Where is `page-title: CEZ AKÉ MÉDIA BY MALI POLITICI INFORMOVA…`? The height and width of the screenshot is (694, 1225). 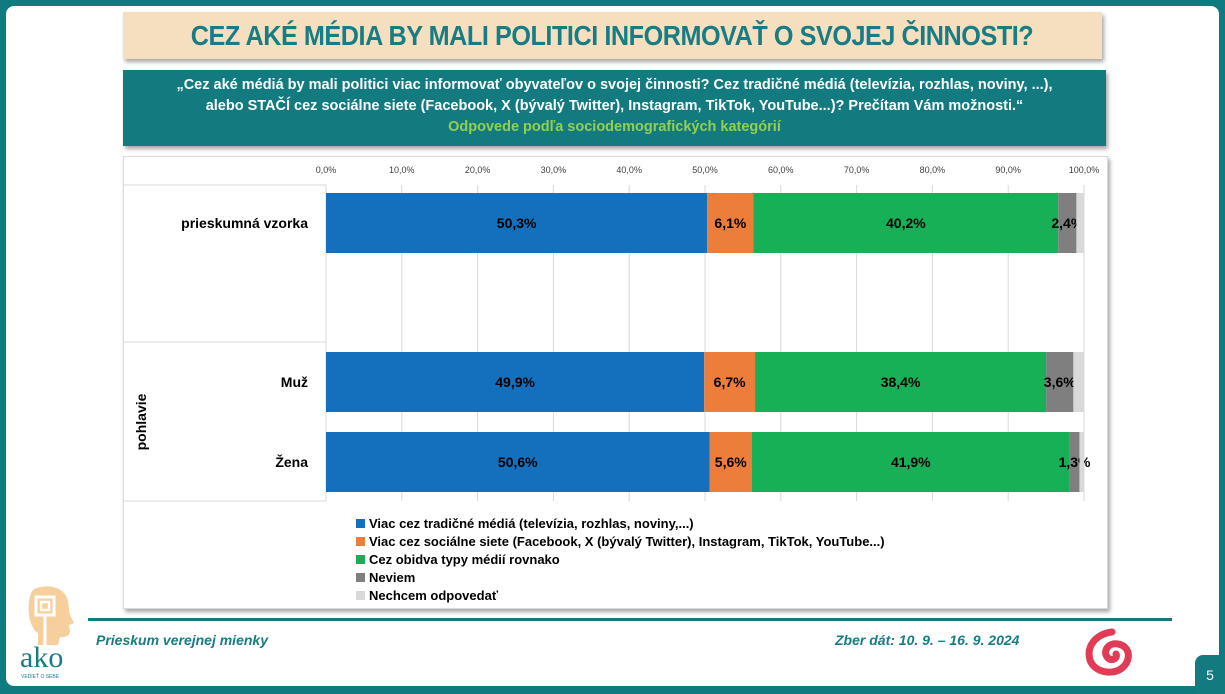 page-title: CEZ AKÉ MÉDIA BY MALI POLITICI INFORMOVA… is located at coordinates (612, 35).